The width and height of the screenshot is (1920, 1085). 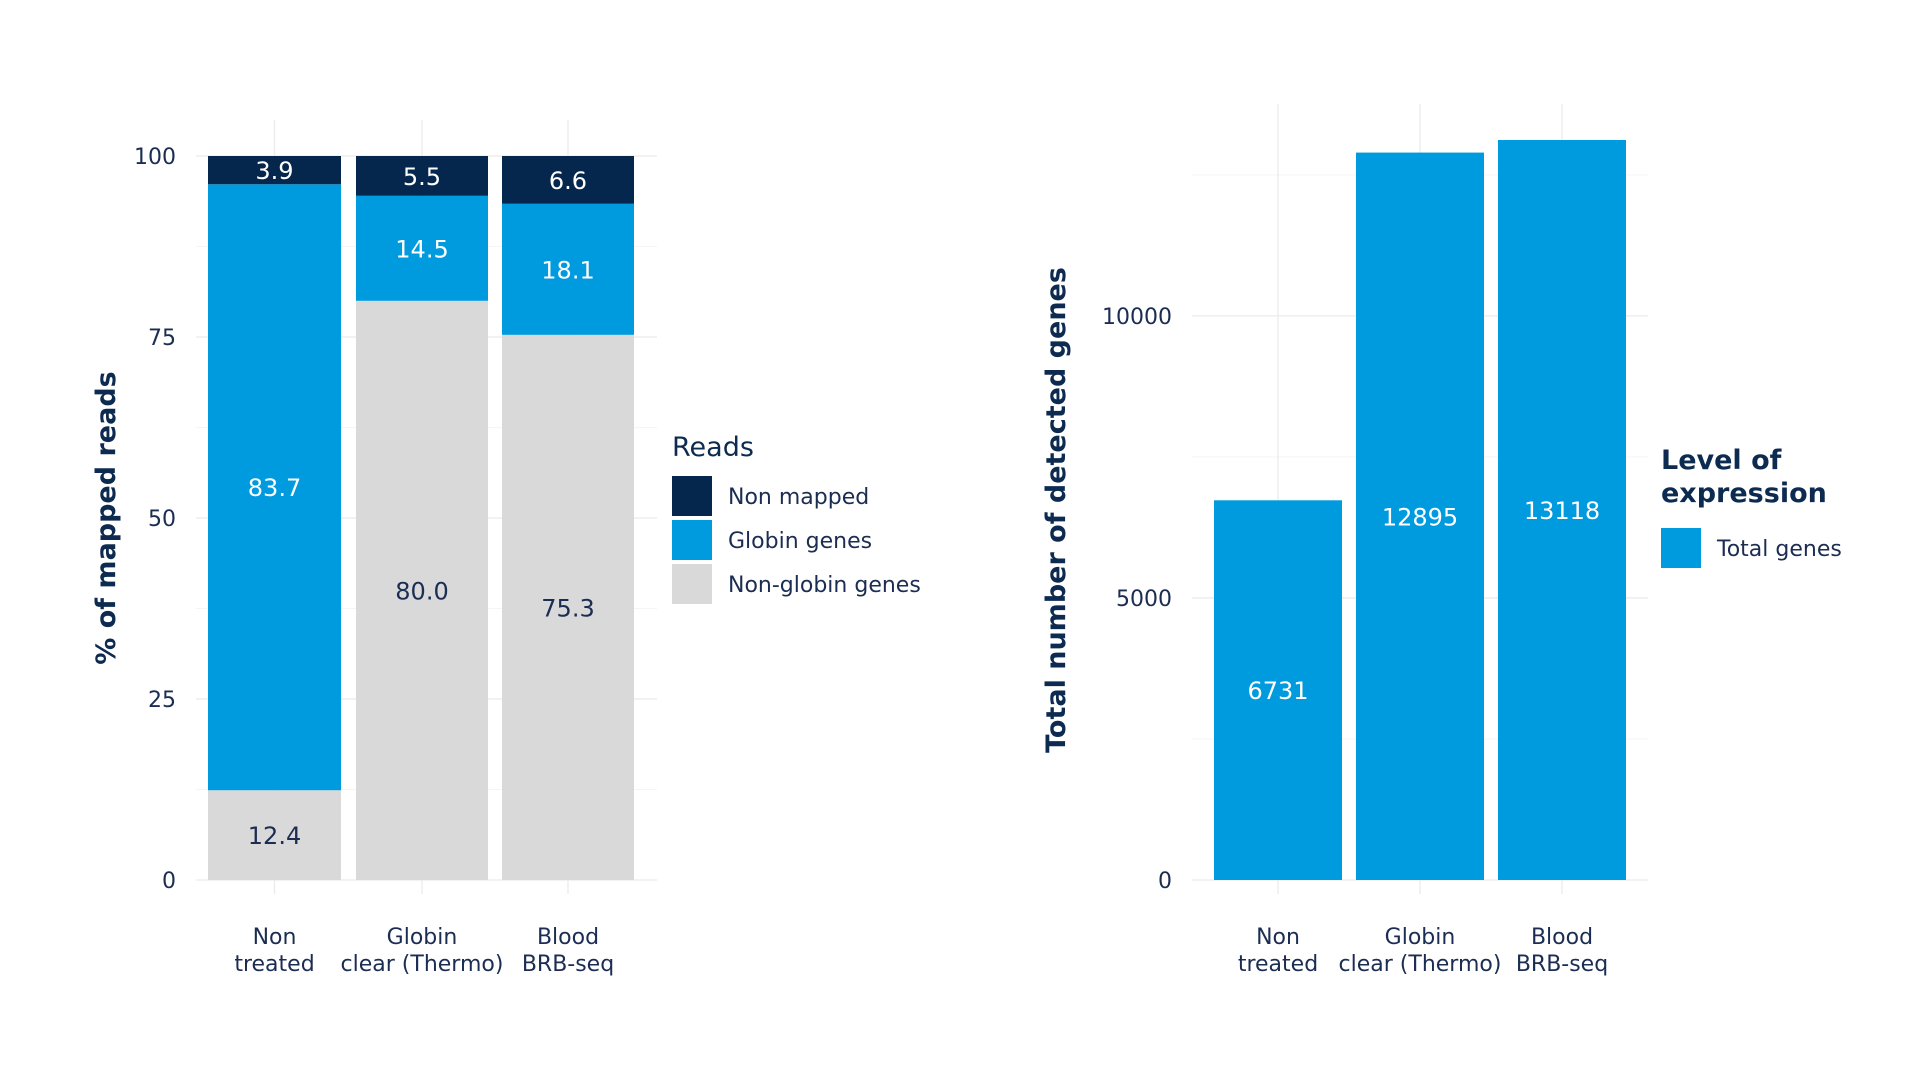 I want to click on data-label: 5.5, so click(x=422, y=177).